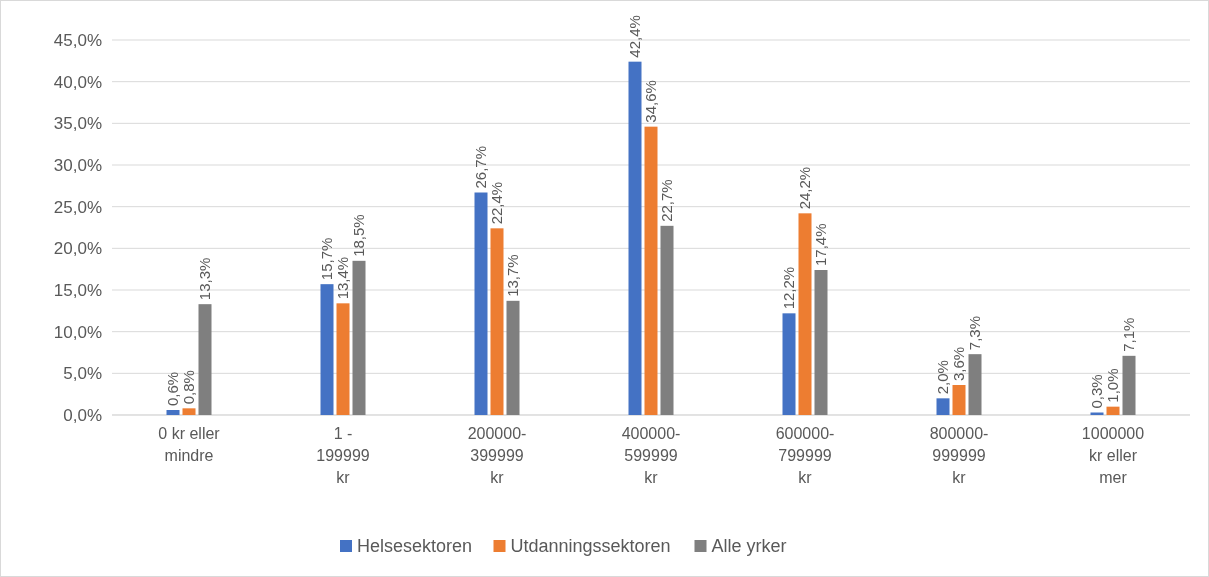  Describe the element at coordinates (666, 200) in the screenshot. I see `data-label: 22,7%` at that location.